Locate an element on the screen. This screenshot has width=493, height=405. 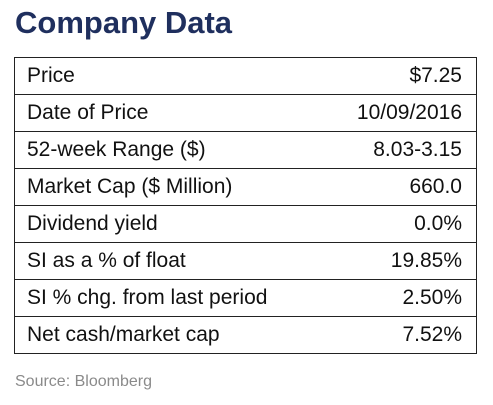
table-row-date-of-price: Date of Price 10/09/2016 is located at coordinates (245, 113).